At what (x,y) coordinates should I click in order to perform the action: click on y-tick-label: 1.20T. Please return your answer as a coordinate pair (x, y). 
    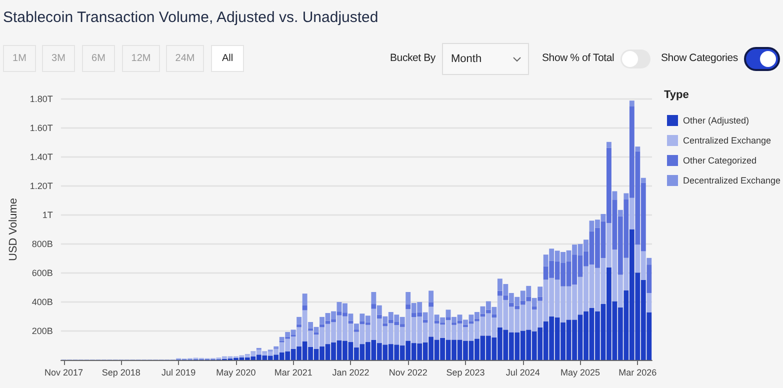
    Looking at the image, I should click on (42, 186).